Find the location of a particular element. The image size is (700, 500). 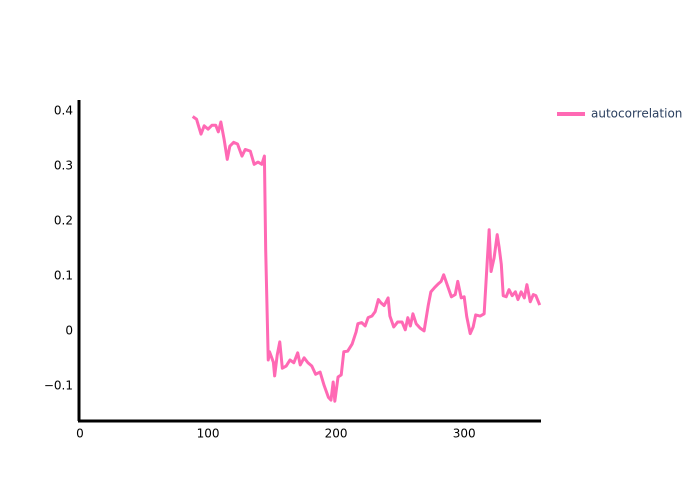

legend-label: autocorrelation is located at coordinates (636, 114).